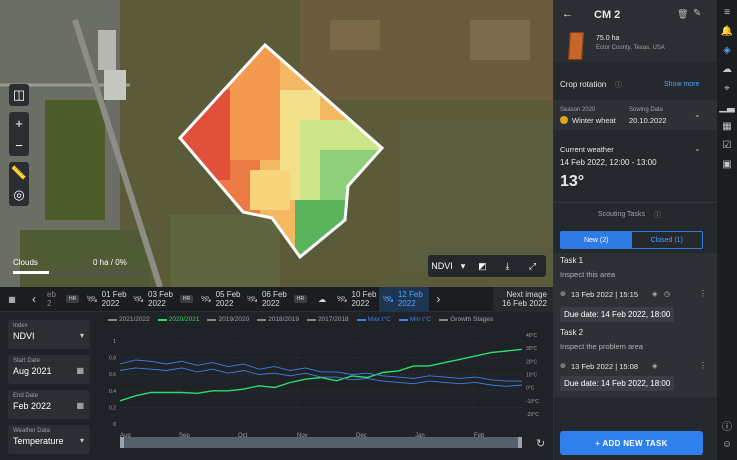 This screenshot has height=460, width=737. What do you see at coordinates (576, 46) in the screenshot?
I see `field-thumbnail` at bounding box center [576, 46].